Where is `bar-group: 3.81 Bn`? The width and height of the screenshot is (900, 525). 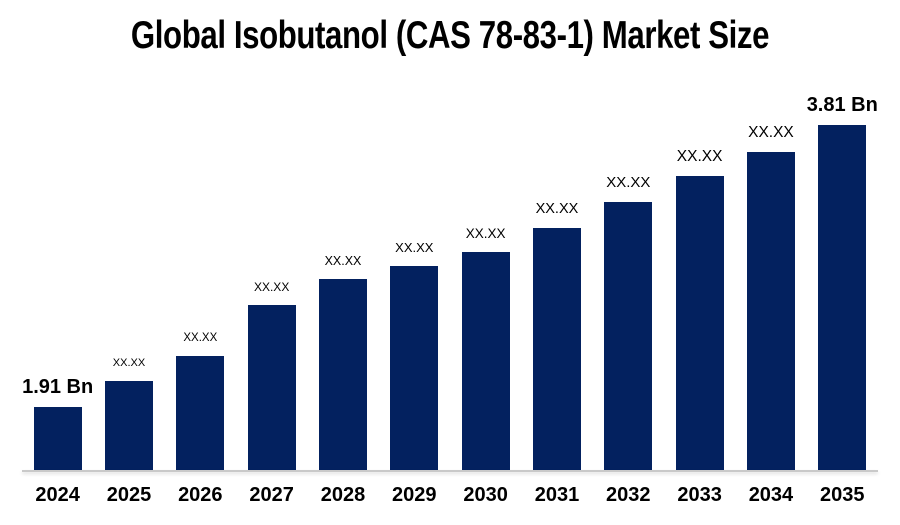
bar-group: 3.81 Bn is located at coordinates (842, 235).